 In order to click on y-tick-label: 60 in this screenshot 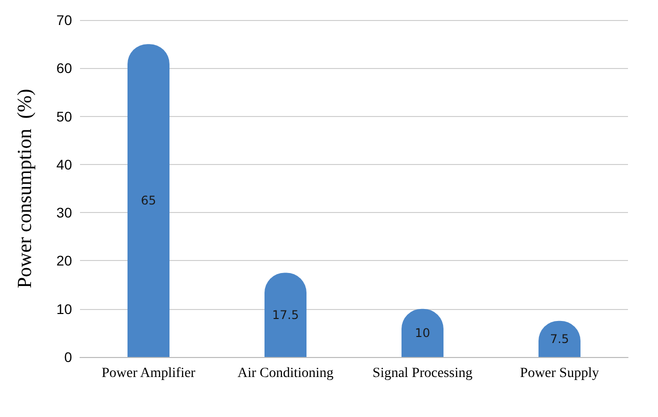, I will do `click(64, 68)`.